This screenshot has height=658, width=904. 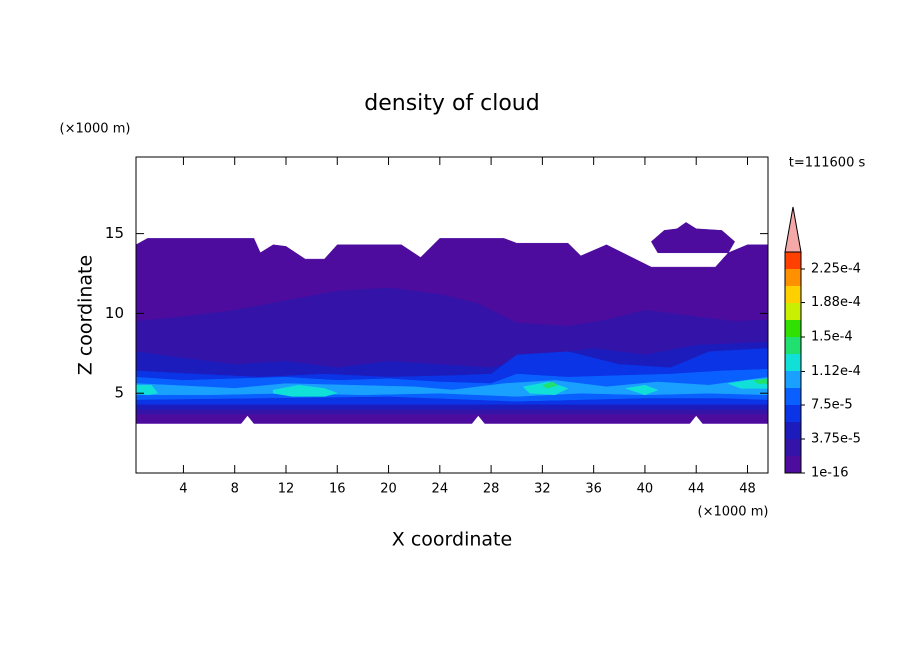 What do you see at coordinates (119, 393) in the screenshot?
I see `y-tick-label: 5` at bounding box center [119, 393].